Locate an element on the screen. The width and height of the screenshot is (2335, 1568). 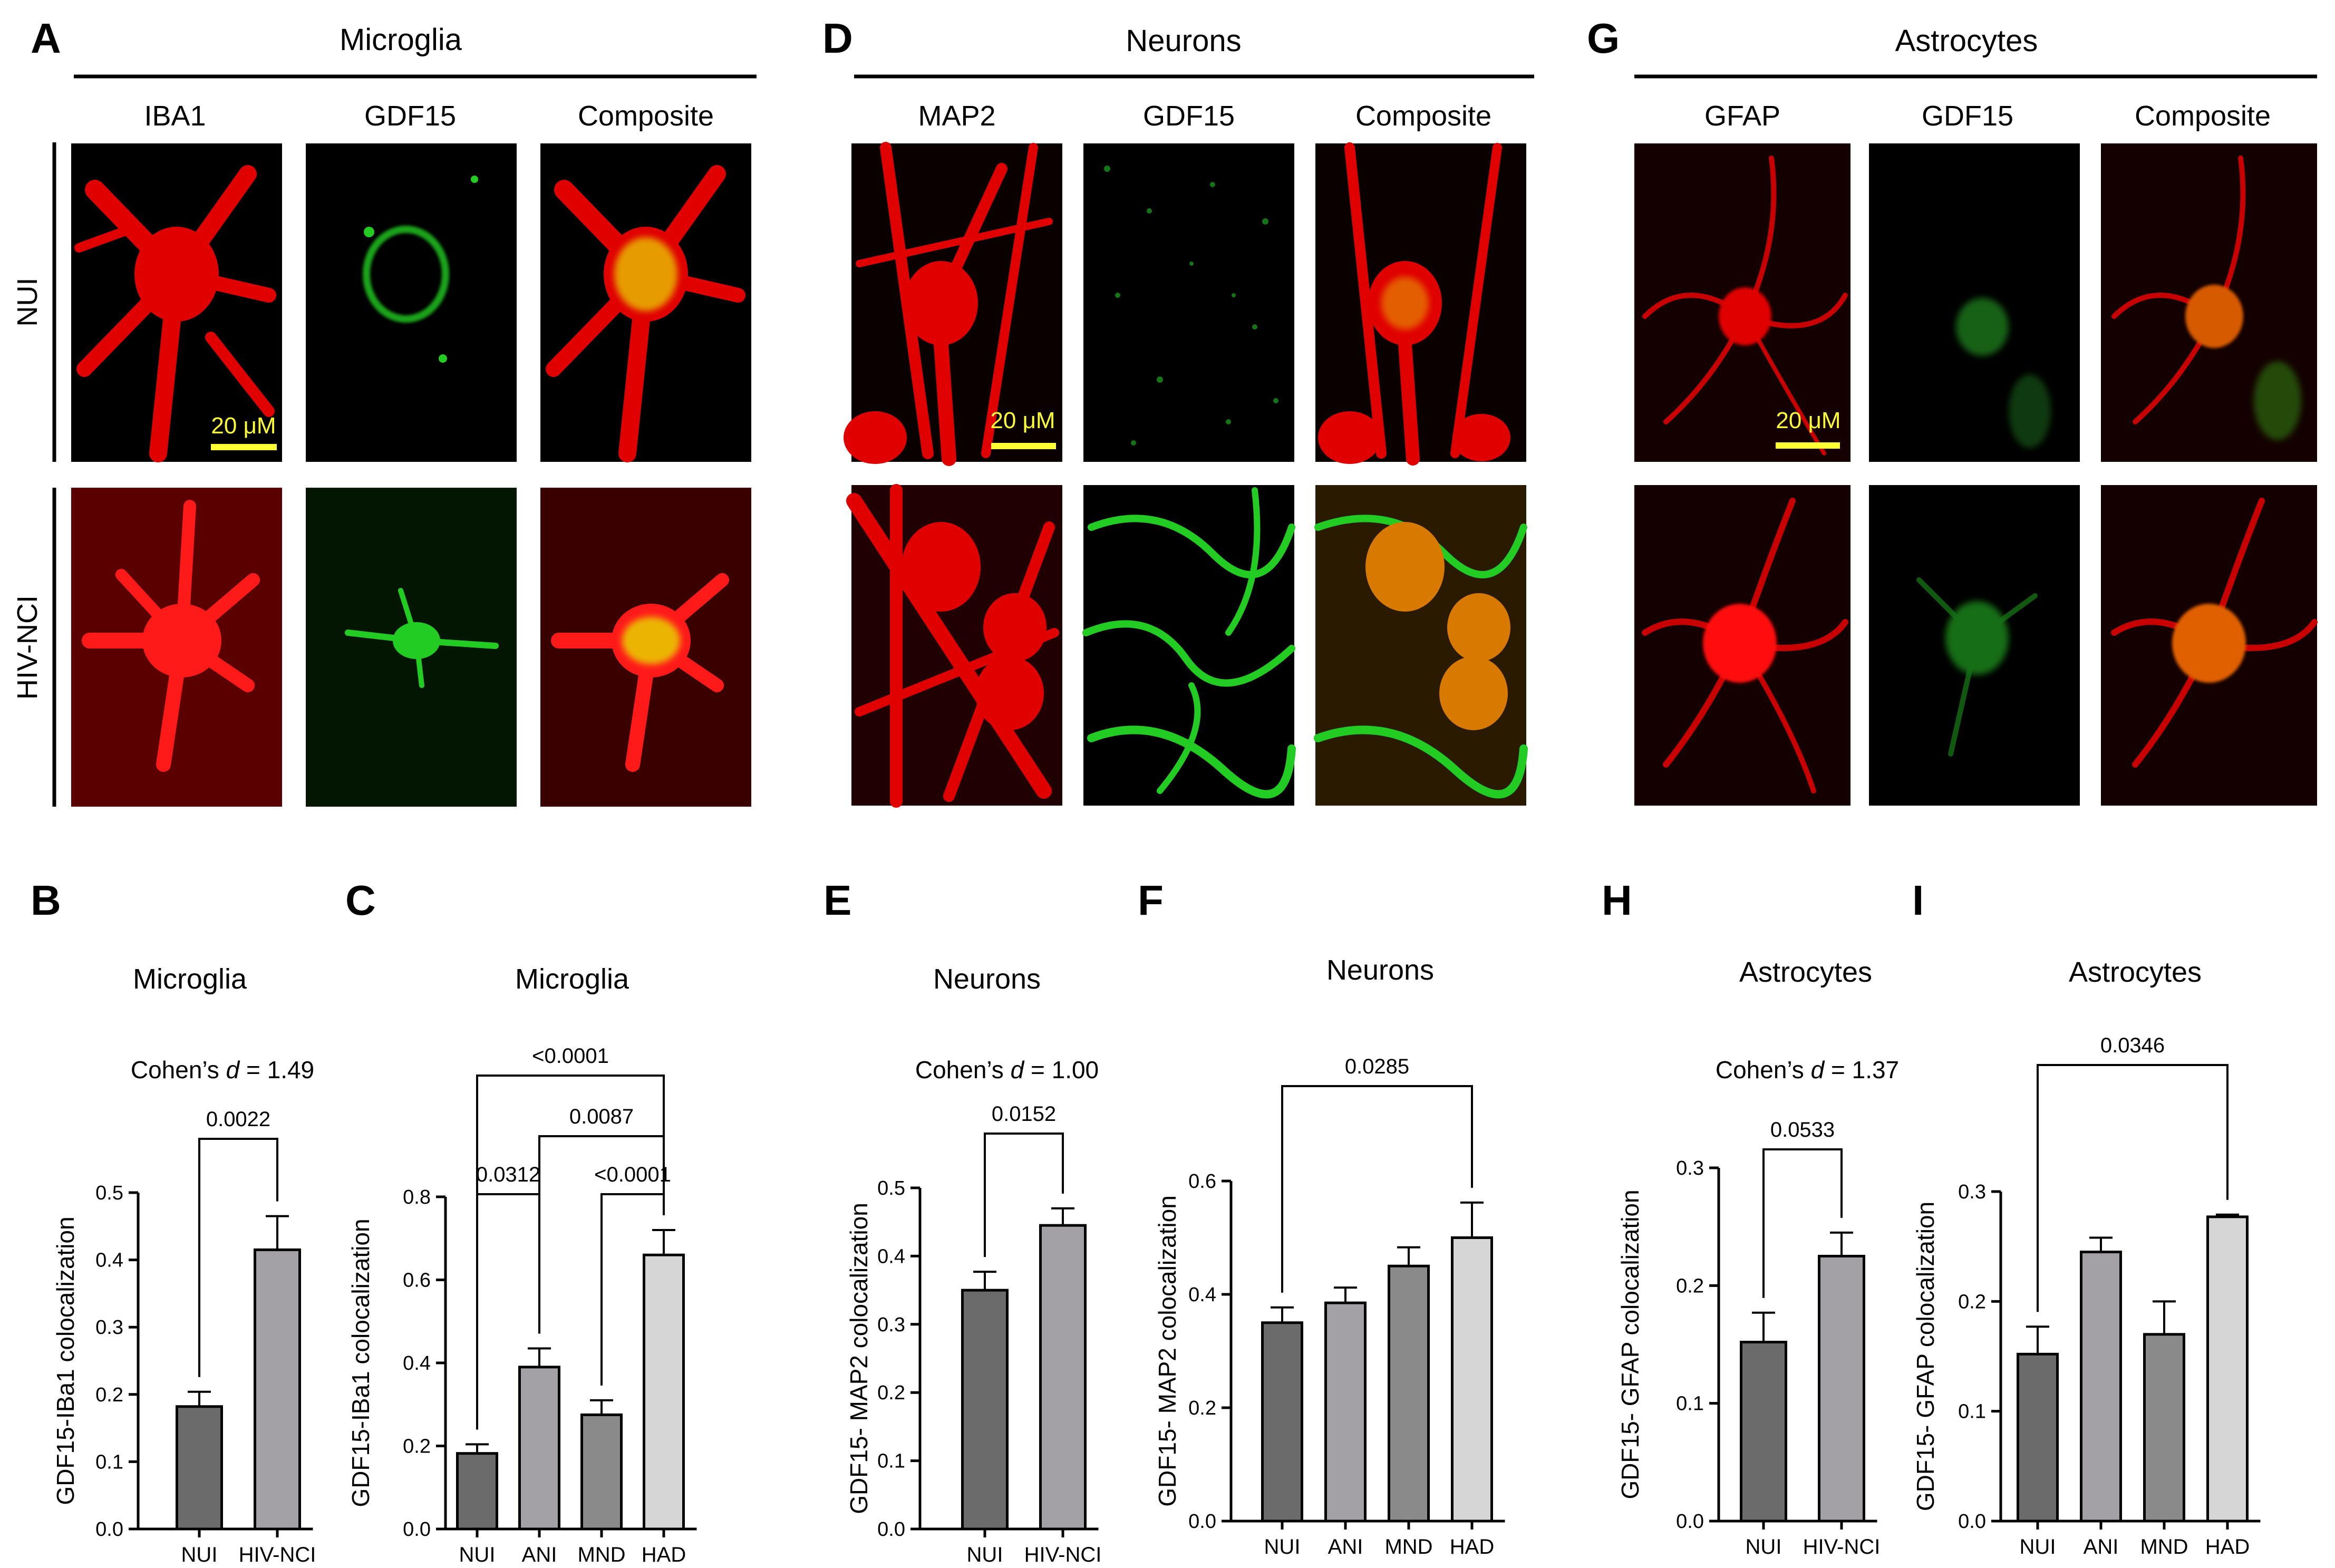
y-axis-label: GDF15-IBa1 colocalization is located at coordinates (360, 1362).